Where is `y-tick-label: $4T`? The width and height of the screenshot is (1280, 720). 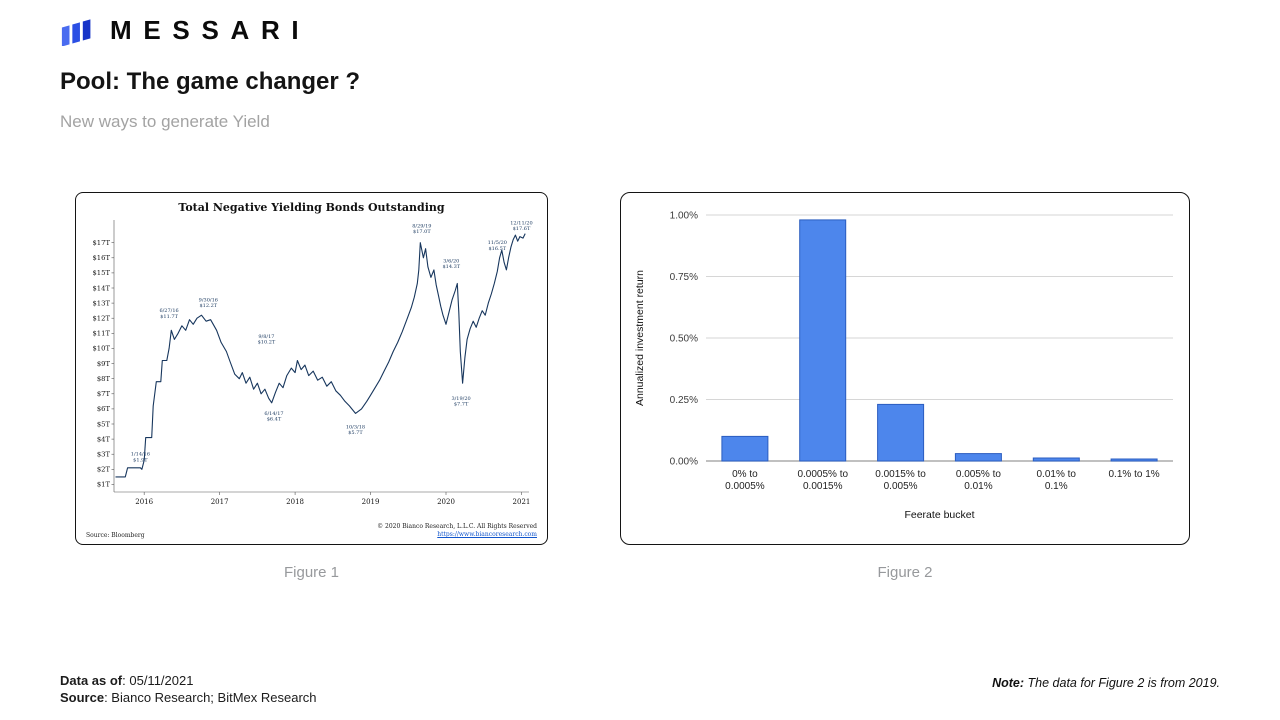
y-tick-label: $4T is located at coordinates (104, 439).